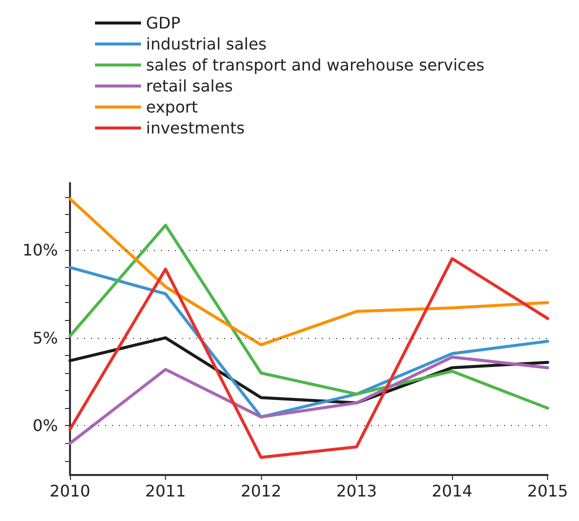  I want to click on legend-label: sales of transport and warehouse services, so click(315, 65).